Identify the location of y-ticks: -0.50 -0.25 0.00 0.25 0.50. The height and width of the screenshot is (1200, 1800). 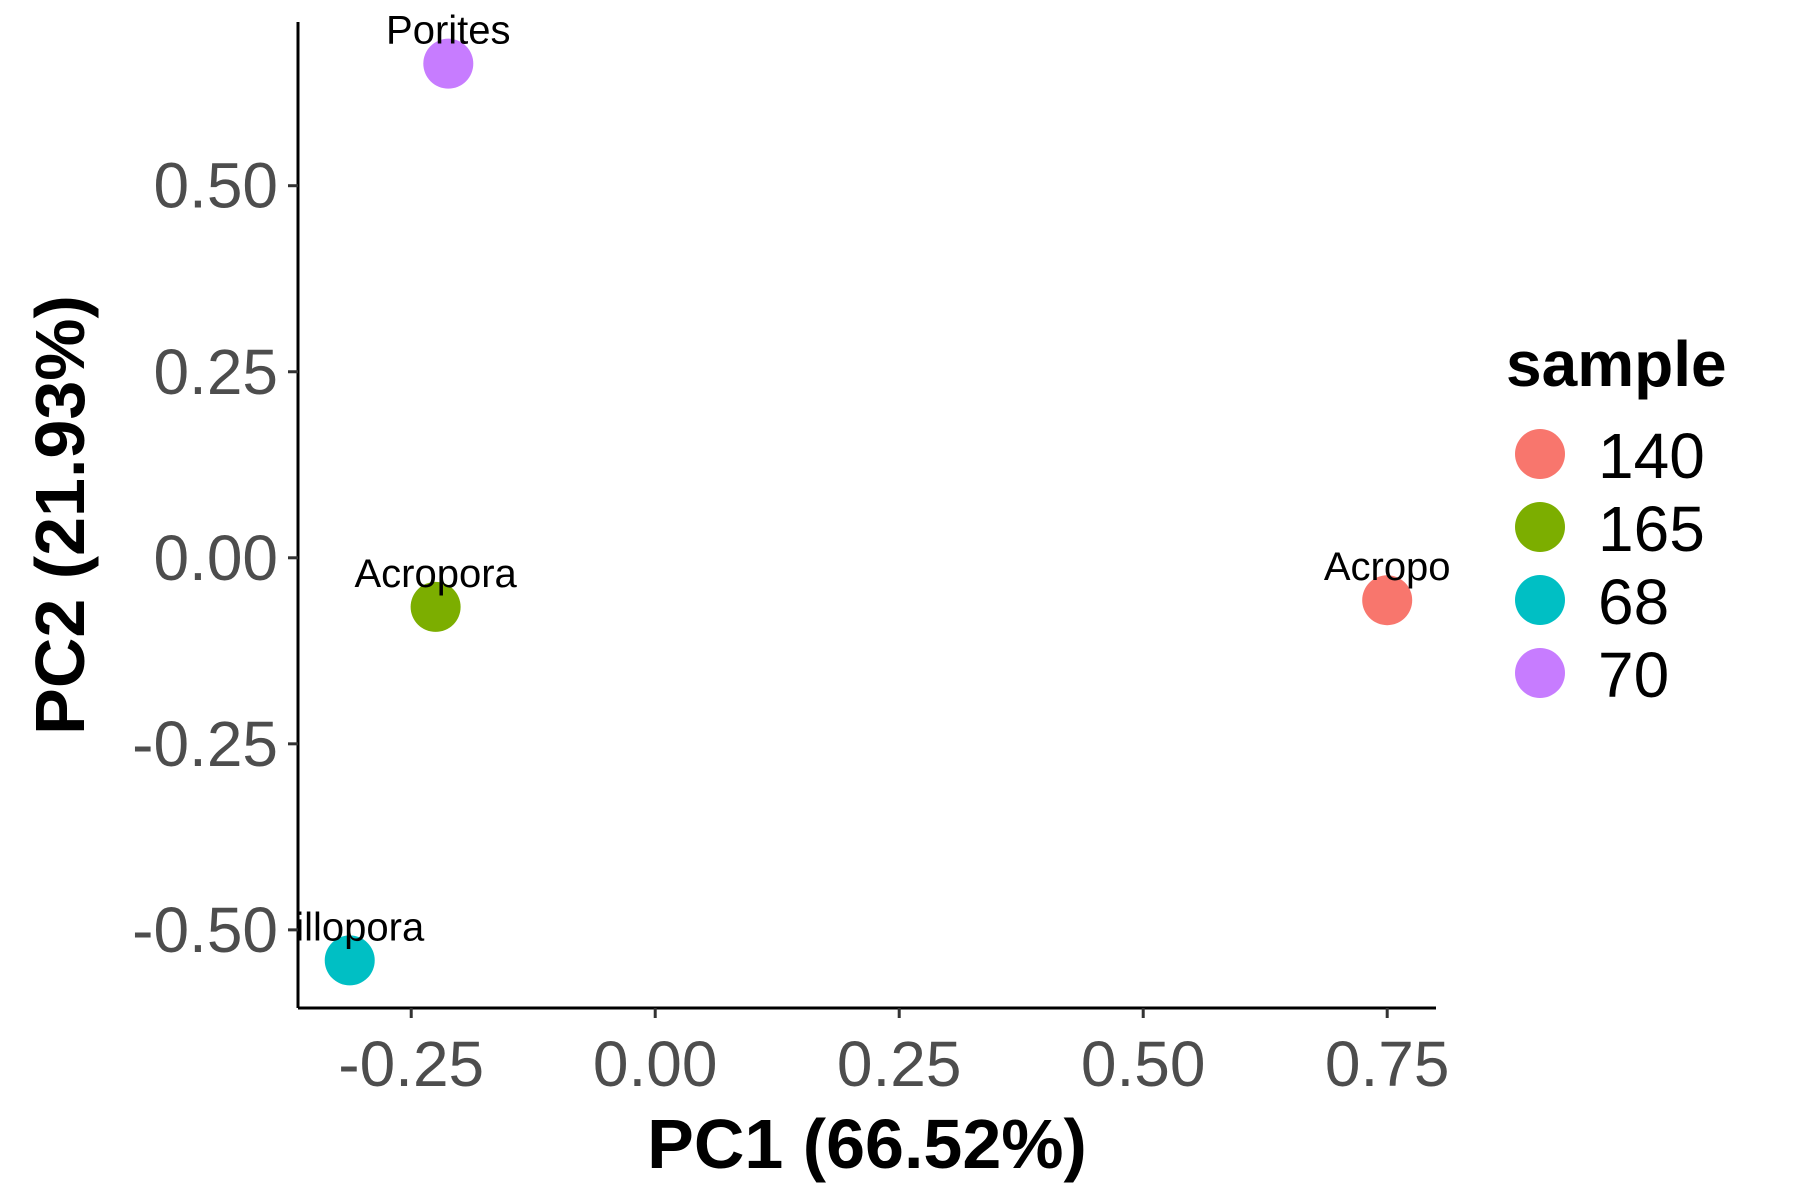
(215, 558).